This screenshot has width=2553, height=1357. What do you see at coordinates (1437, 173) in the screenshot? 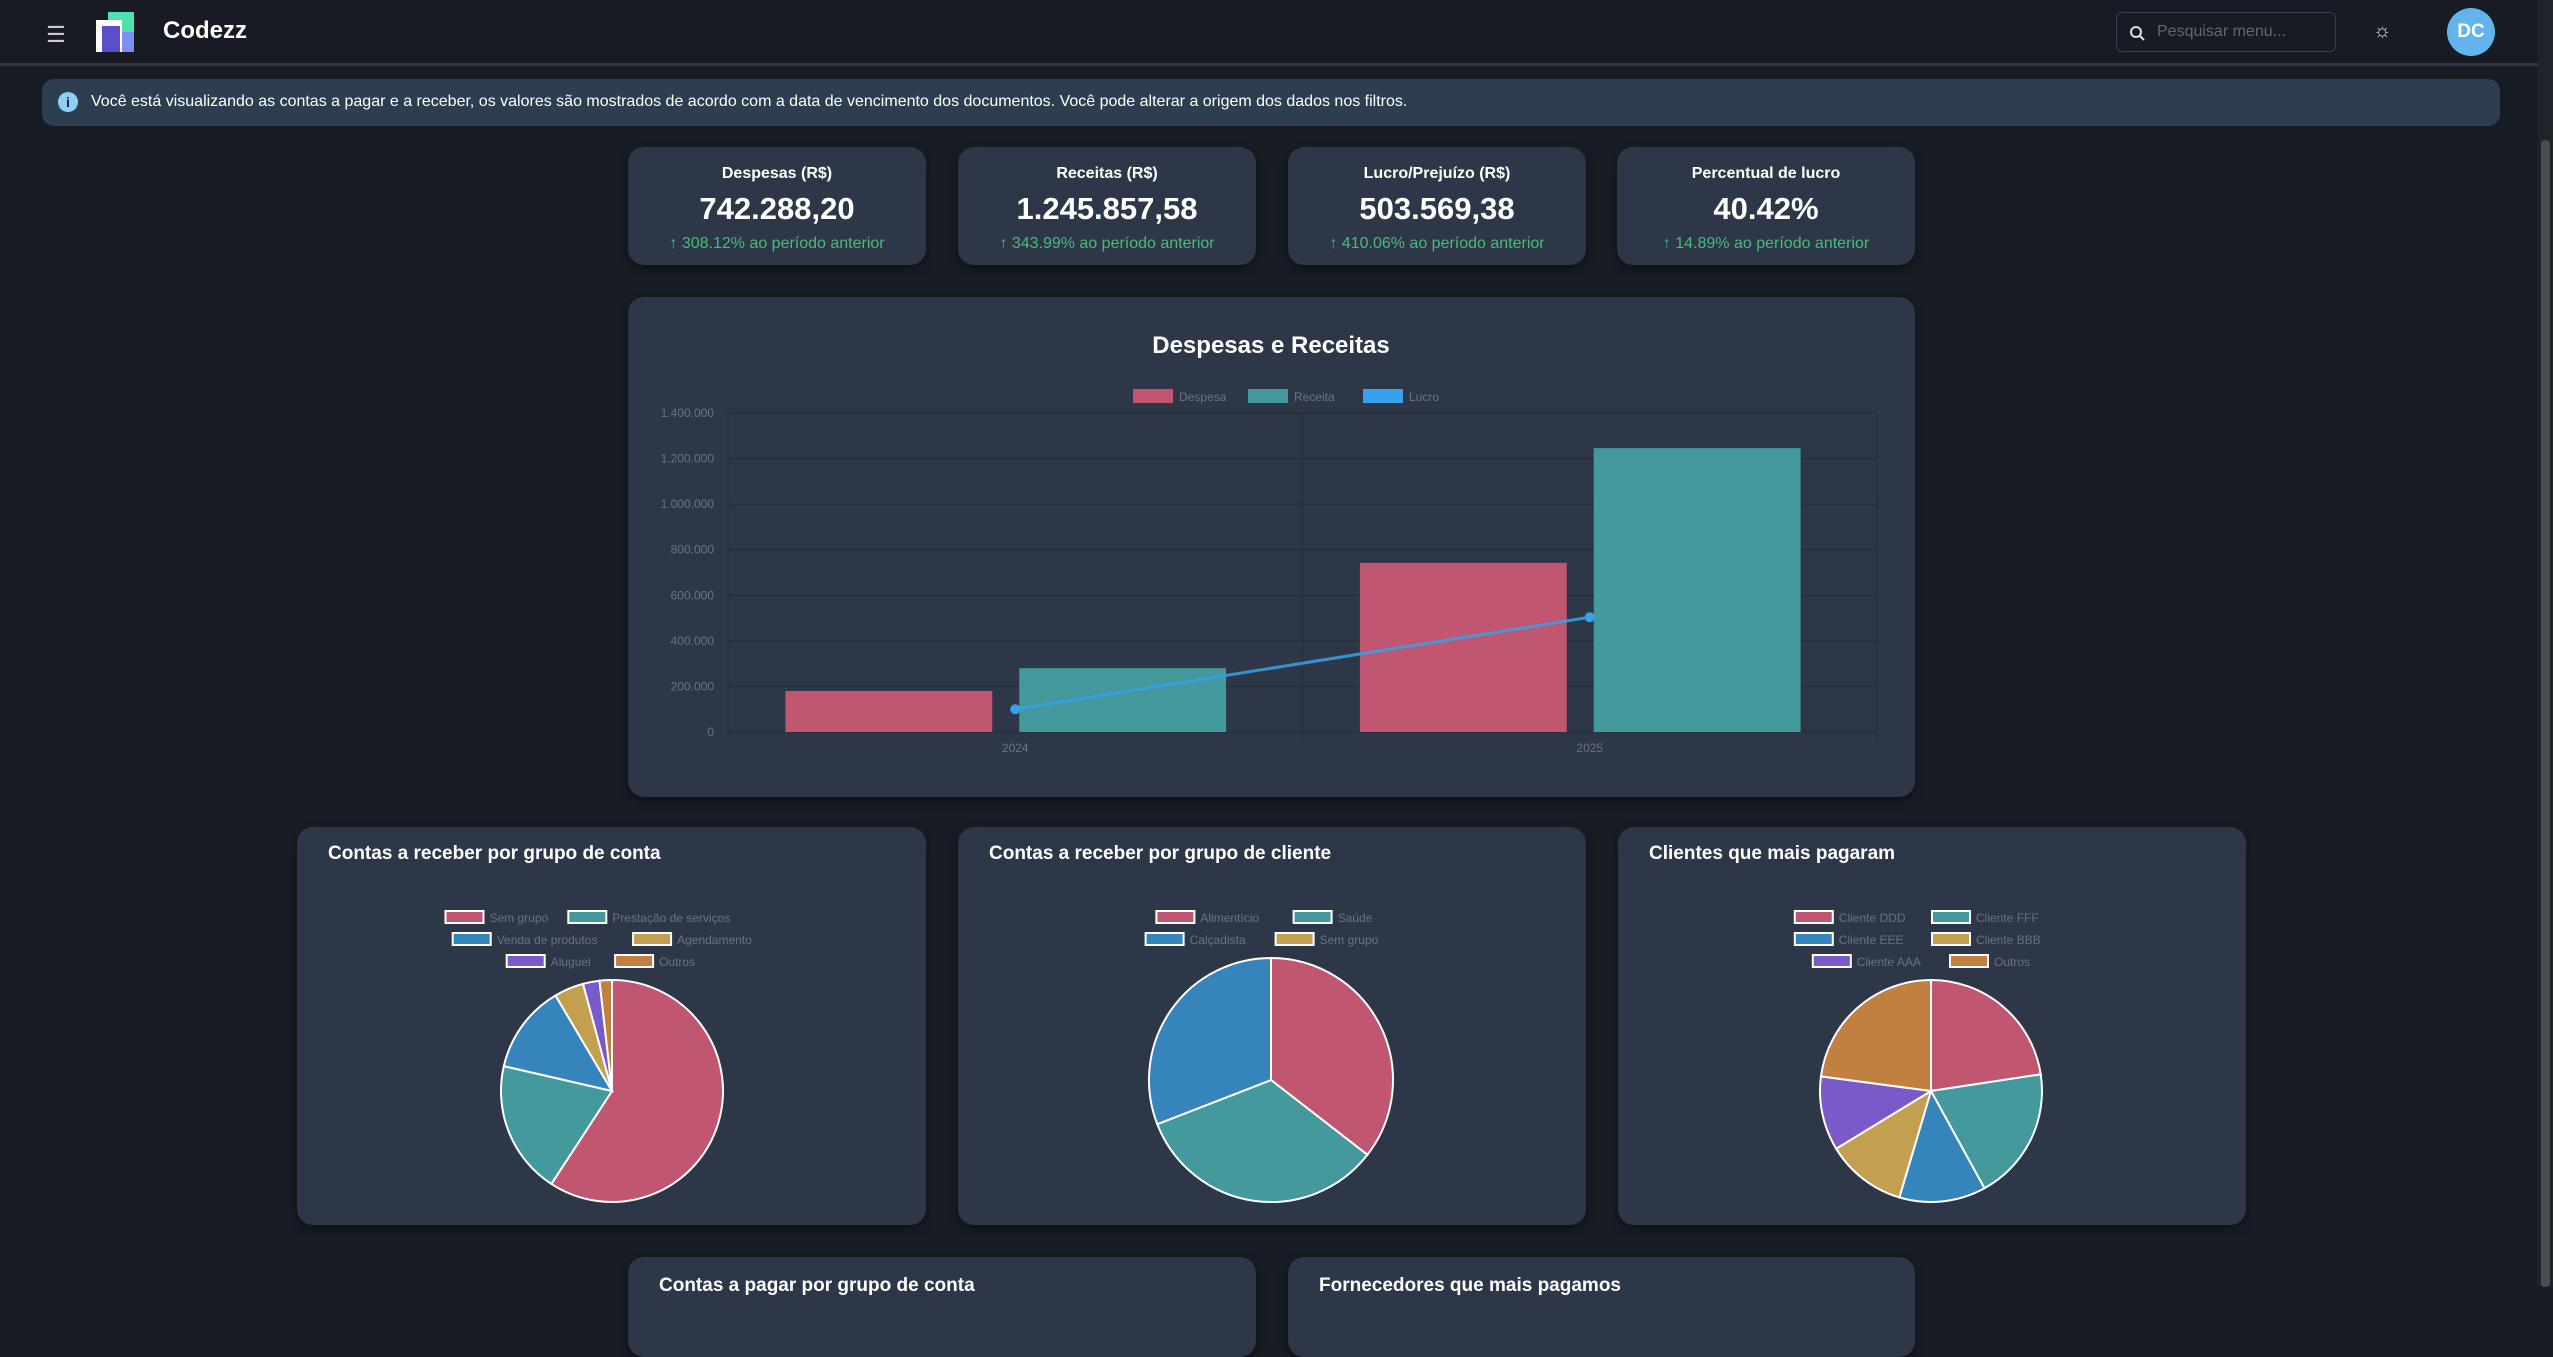
I see `kpi-label: Lucro/Prejuízo (R$)` at bounding box center [1437, 173].